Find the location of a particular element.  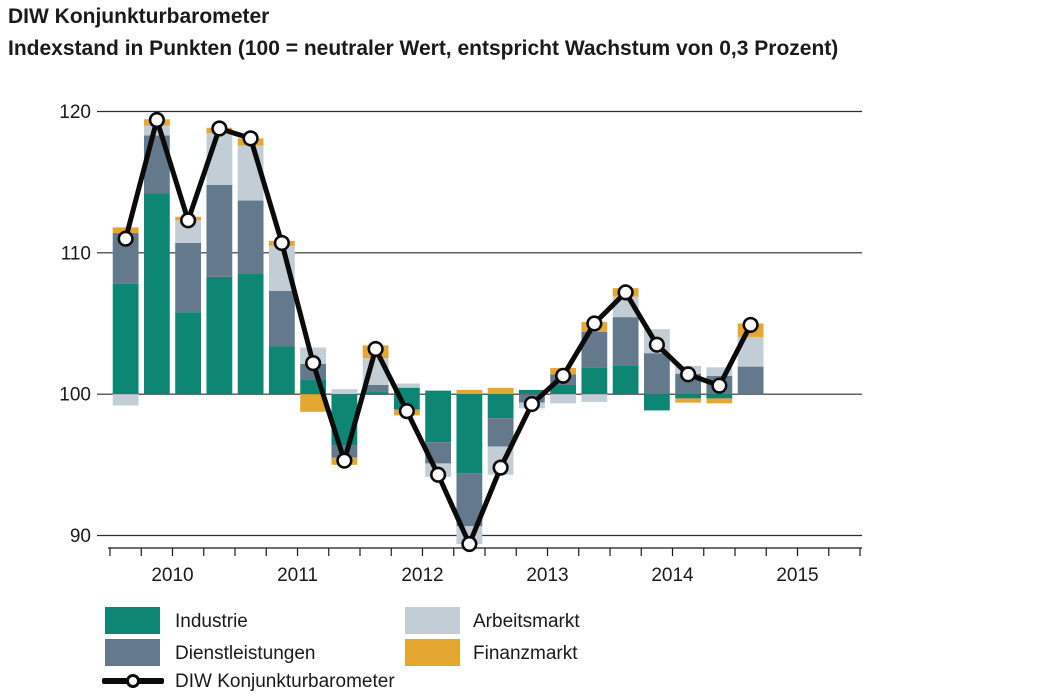

barometer-point-2011-Q1 is located at coordinates (250, 138).